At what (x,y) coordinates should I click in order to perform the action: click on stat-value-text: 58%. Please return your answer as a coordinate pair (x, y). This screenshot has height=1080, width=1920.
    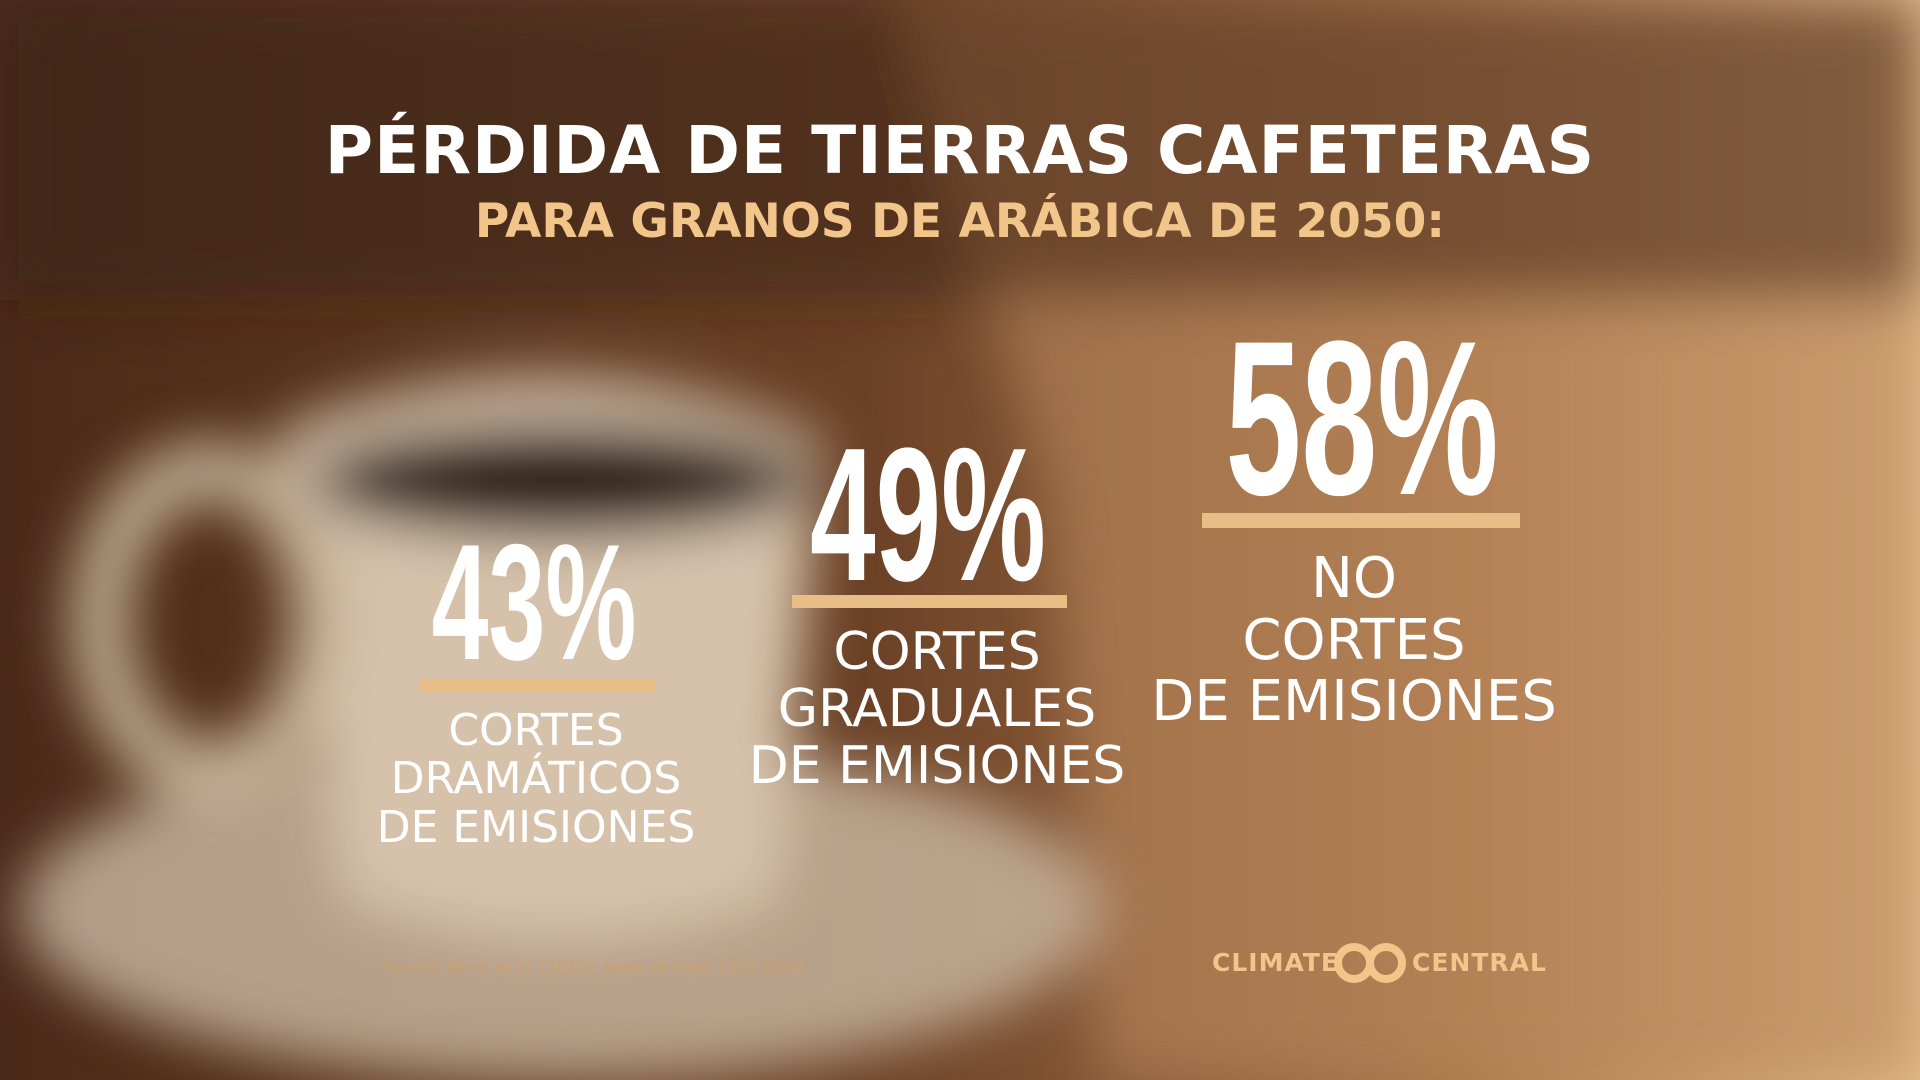
    Looking at the image, I should click on (1362, 418).